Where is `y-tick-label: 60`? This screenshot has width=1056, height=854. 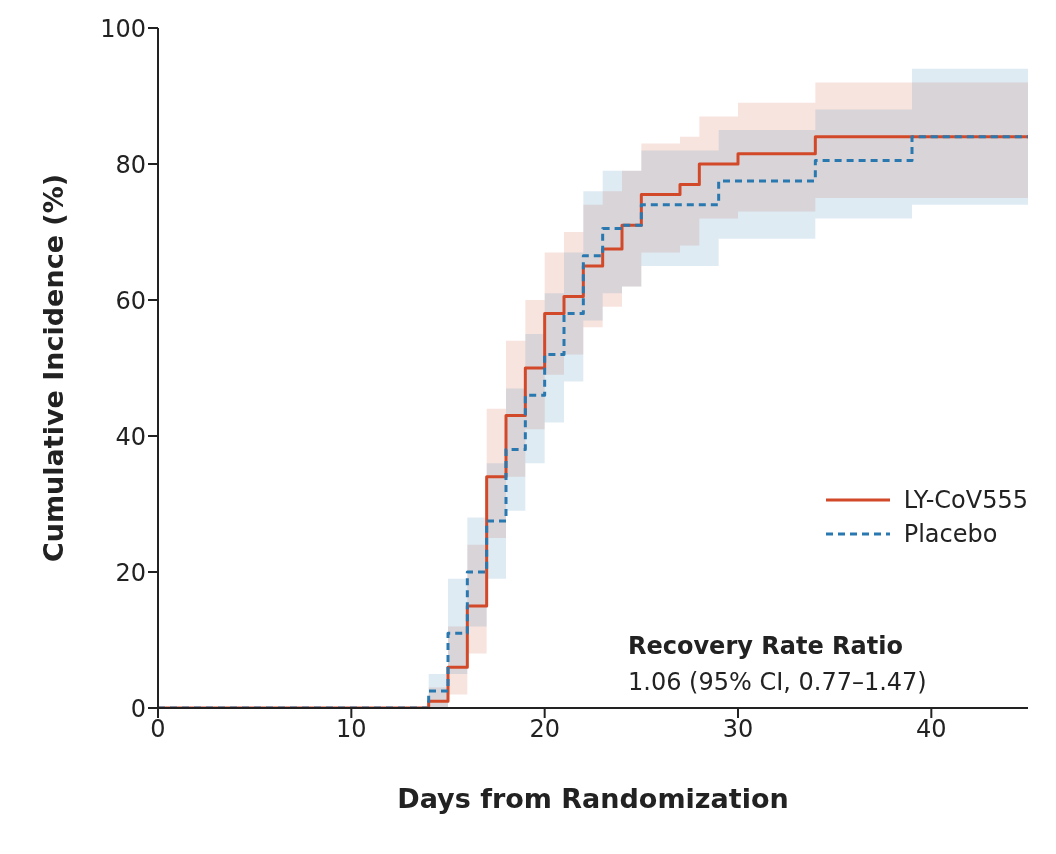
y-tick-label: 60 is located at coordinates (130, 300).